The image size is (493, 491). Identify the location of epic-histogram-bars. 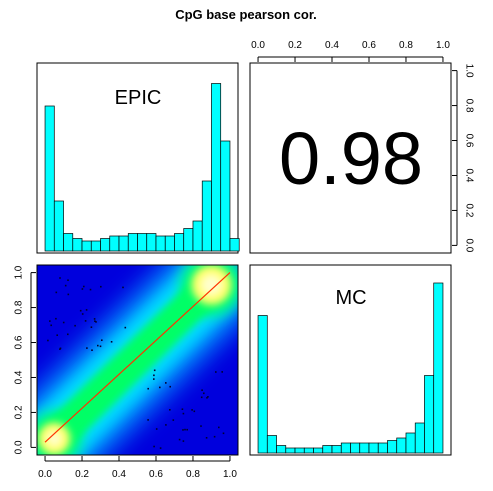
(142, 167).